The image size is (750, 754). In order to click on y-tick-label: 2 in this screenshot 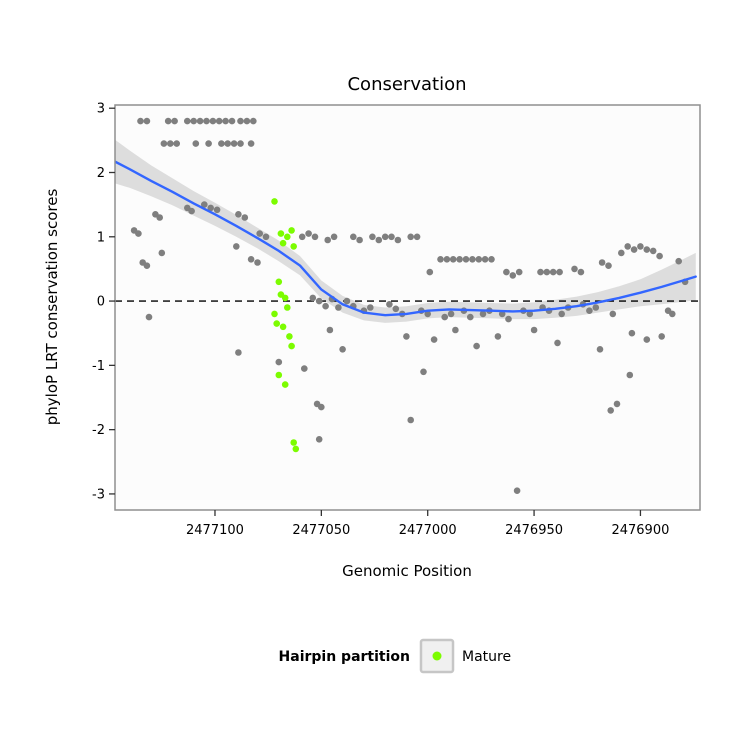, I will do `click(101, 173)`.